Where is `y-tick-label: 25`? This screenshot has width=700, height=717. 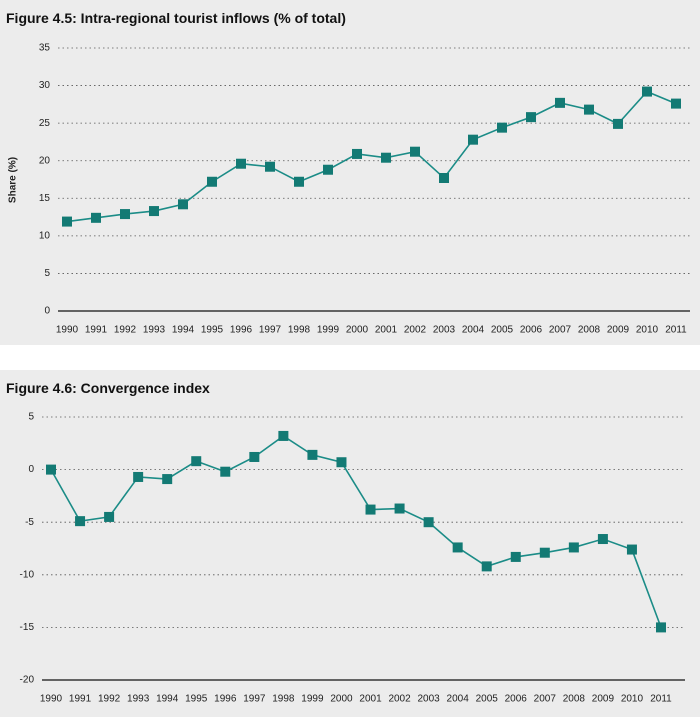
y-tick-label: 25 is located at coordinates (45, 123).